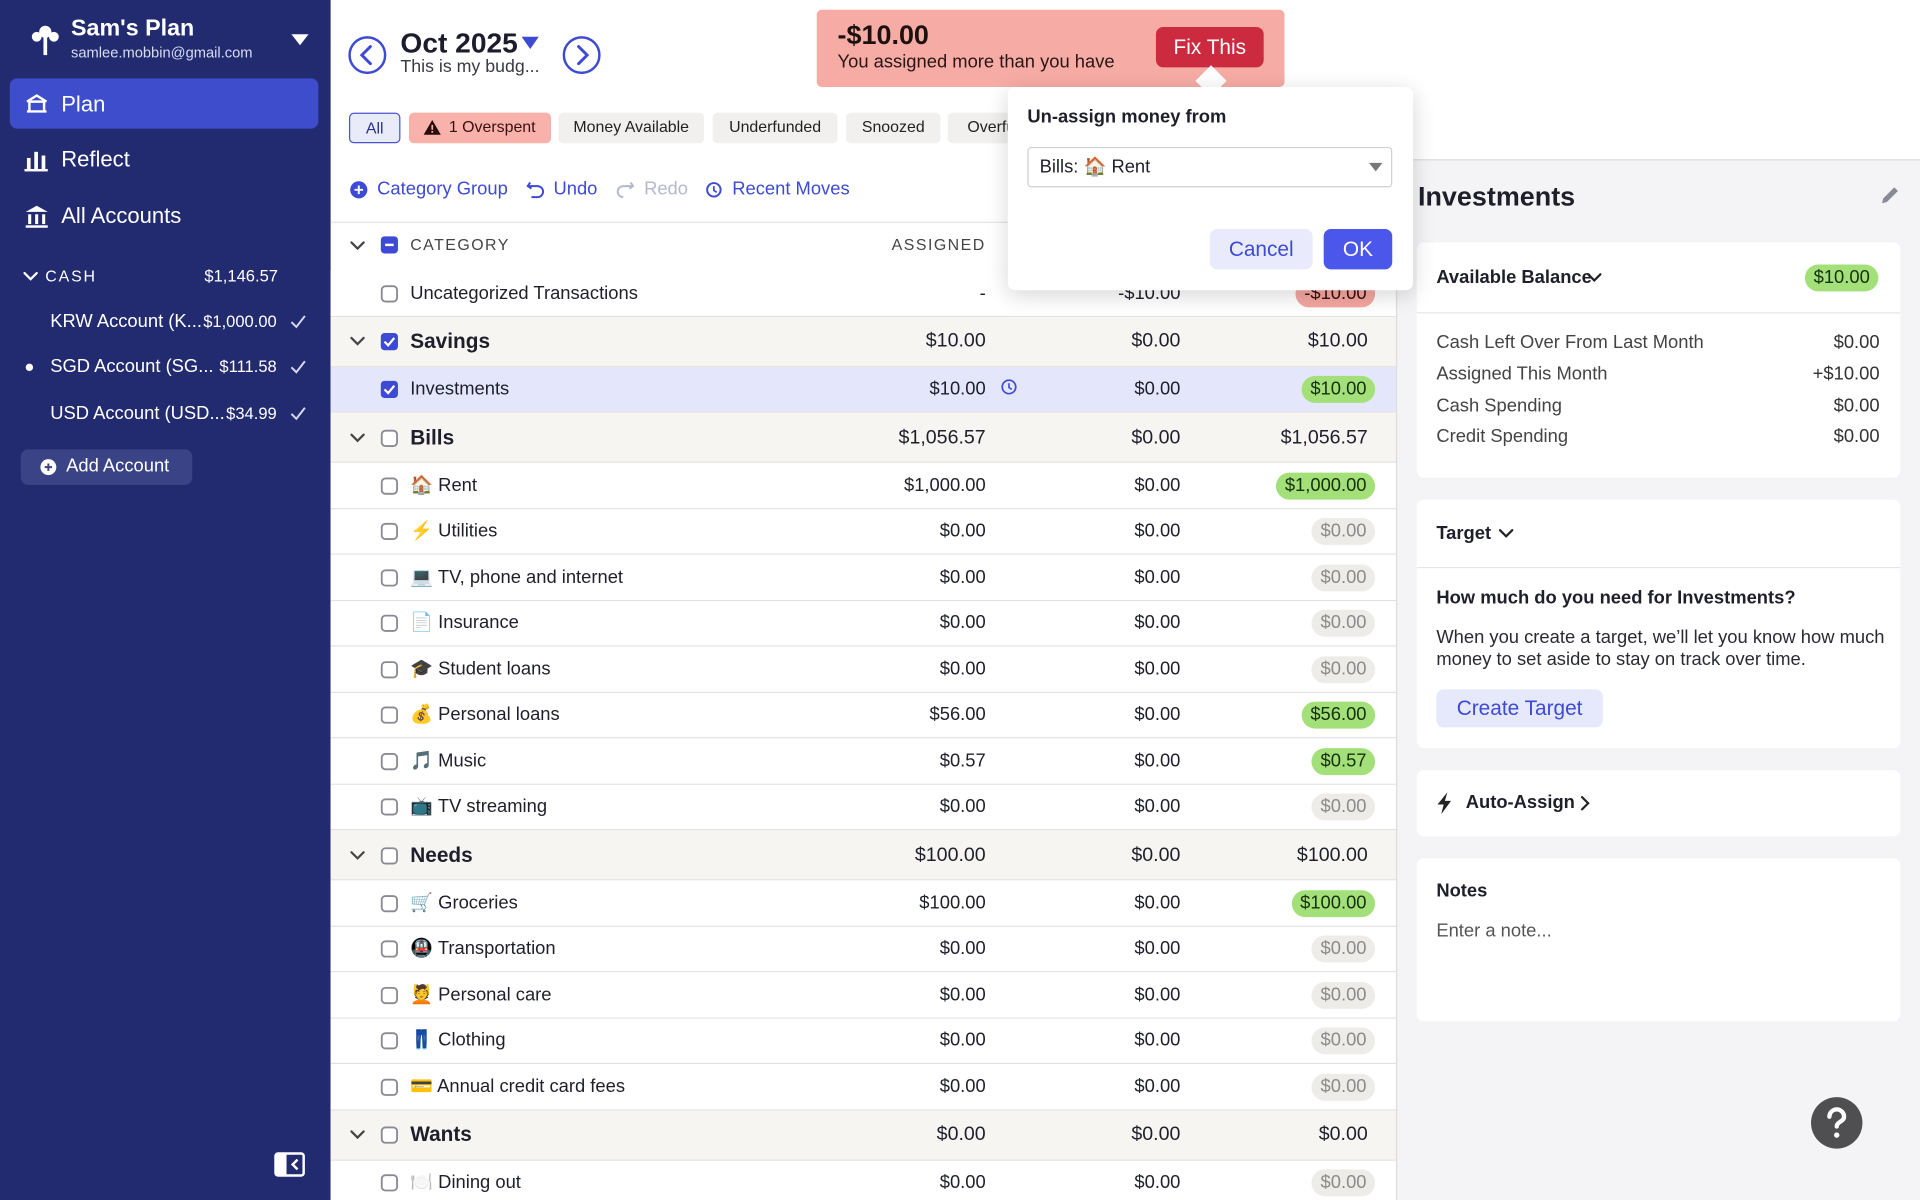 This screenshot has height=1200, width=1920. Describe the element at coordinates (962, 761) in the screenshot. I see `assigned: $0.57` at that location.